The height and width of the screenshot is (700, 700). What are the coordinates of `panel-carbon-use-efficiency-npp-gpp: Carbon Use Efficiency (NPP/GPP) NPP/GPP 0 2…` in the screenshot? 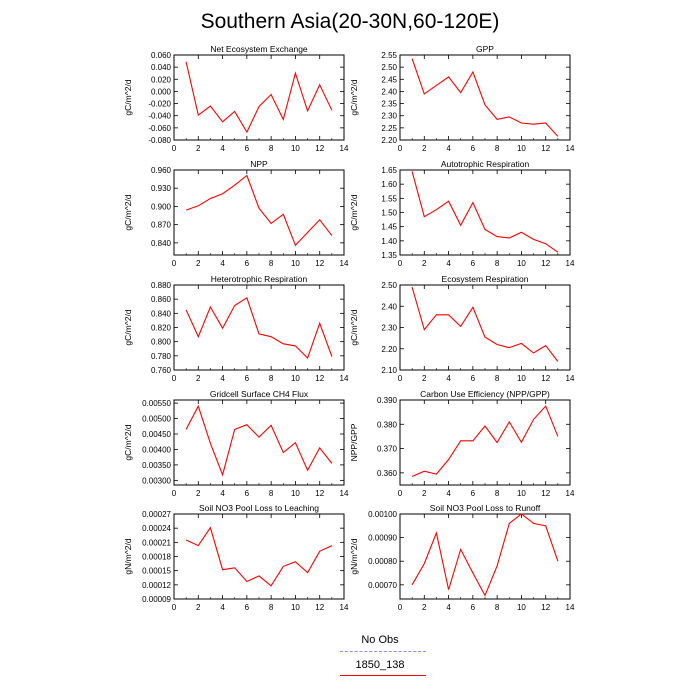 It's located at (462, 443).